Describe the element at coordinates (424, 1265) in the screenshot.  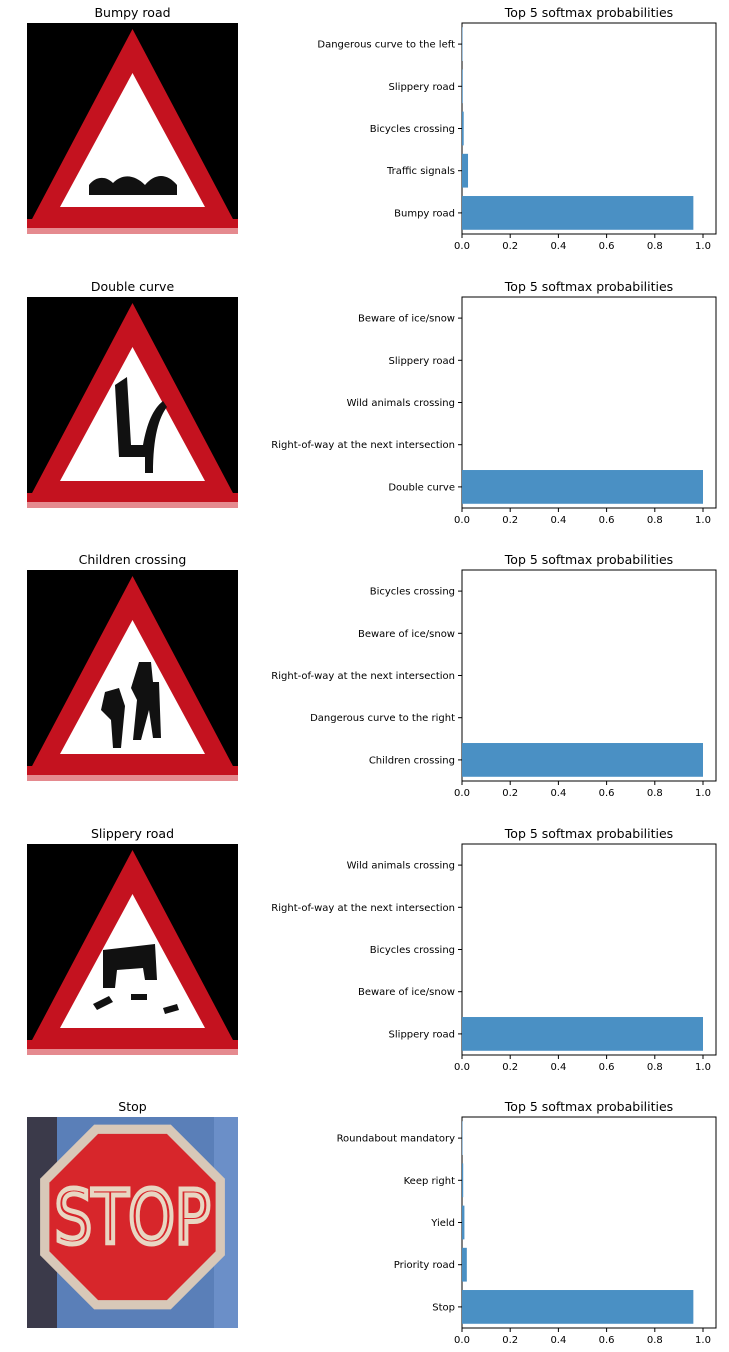
I see `y-tick-label: Priority road` at that location.